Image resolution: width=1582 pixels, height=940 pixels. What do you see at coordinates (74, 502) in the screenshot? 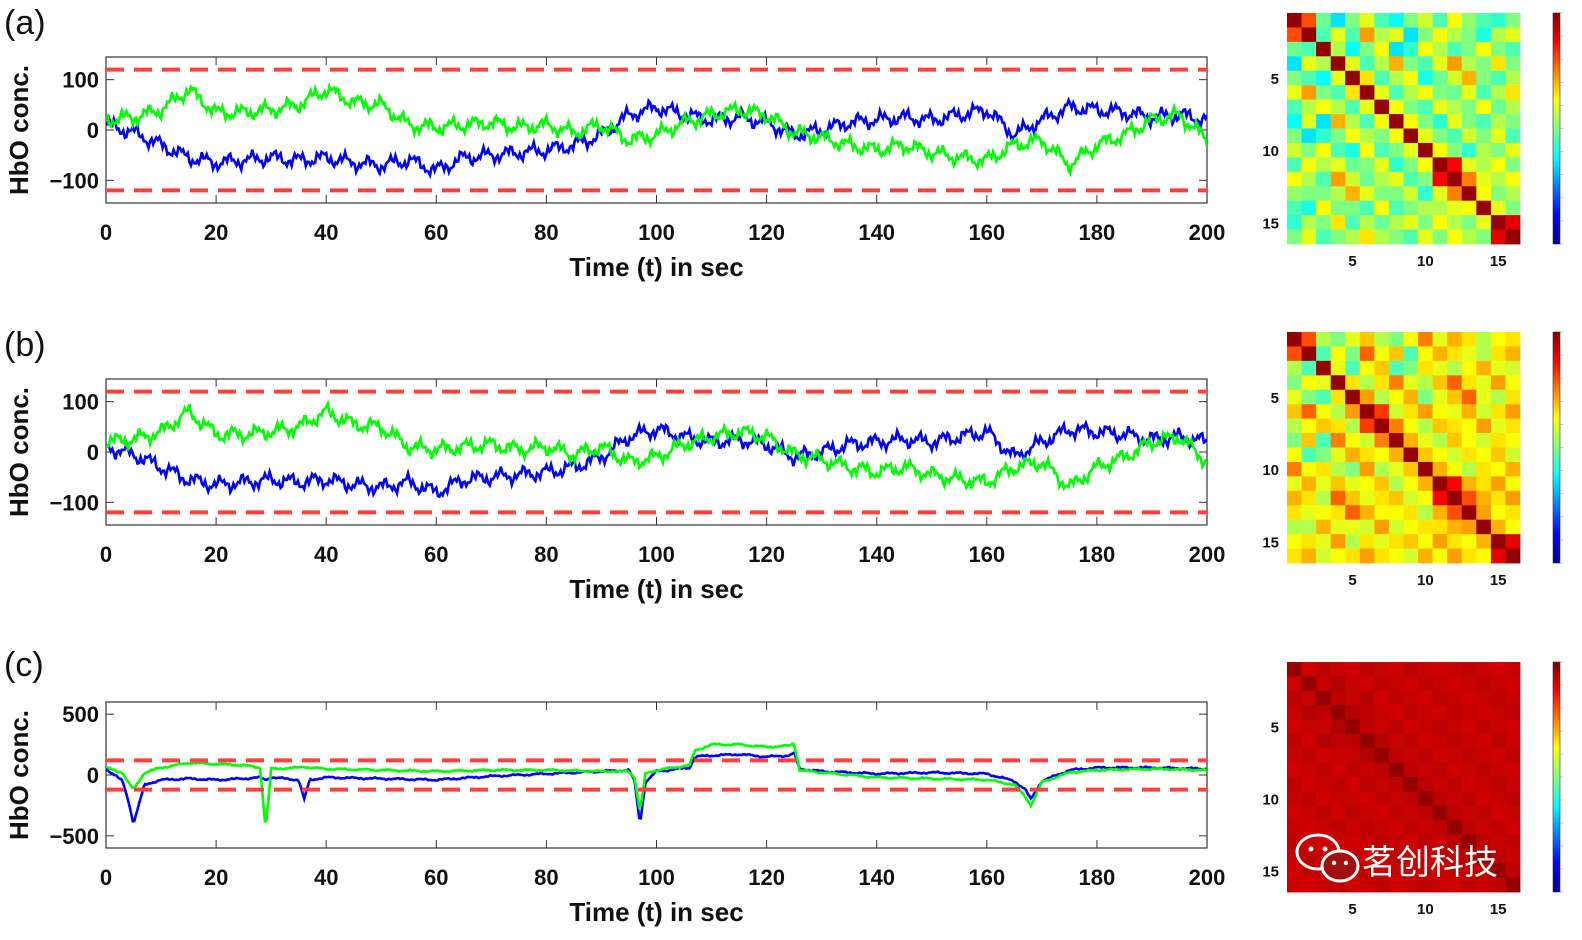
I see `y-tick-label: −100` at bounding box center [74, 502].